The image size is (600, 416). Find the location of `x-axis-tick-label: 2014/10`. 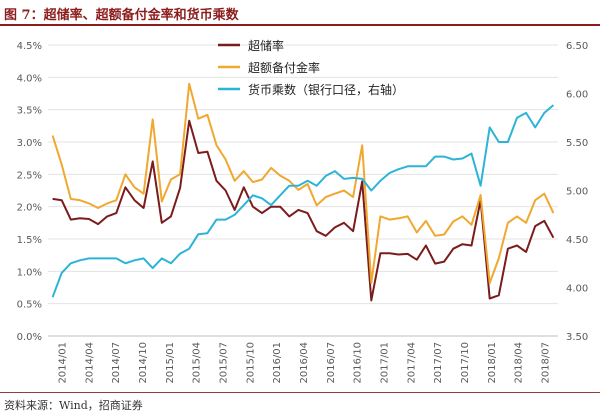

x-axis-tick-label: 2014/10 is located at coordinates (143, 363).